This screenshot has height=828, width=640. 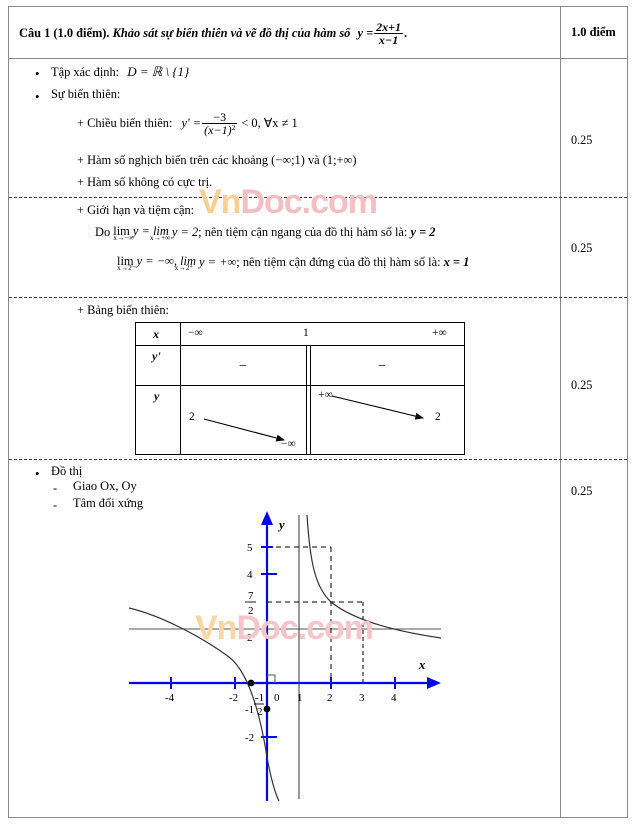 What do you see at coordinates (192, 417) in the screenshot?
I see `variation-table-branch1-start: 2` at bounding box center [192, 417].